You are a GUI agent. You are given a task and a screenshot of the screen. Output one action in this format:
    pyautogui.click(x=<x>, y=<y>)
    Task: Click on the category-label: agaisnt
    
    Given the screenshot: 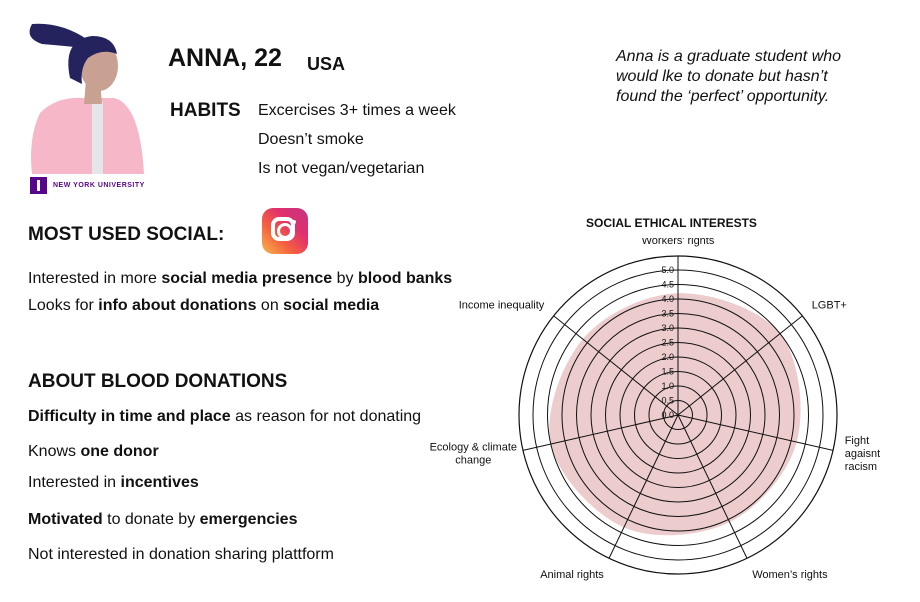 What is the action you would take?
    pyautogui.click(x=862, y=454)
    